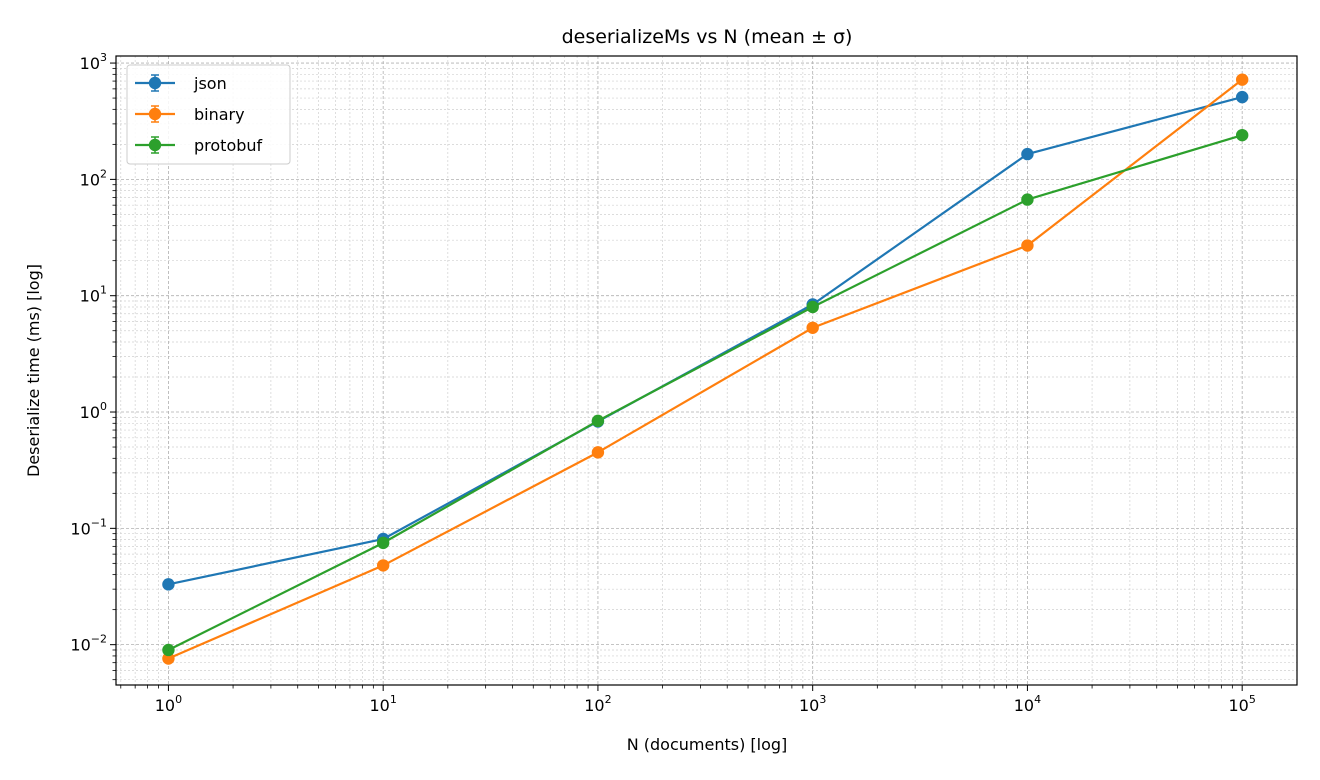 The height and width of the screenshot is (780, 1320). Describe the element at coordinates (688, 700) in the screenshot. I see `x-axis: 10⁰ 10¹ 10² 10³ 10⁴ 10⁵` at that location.